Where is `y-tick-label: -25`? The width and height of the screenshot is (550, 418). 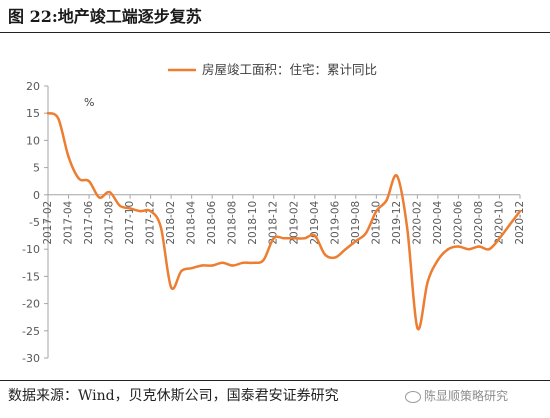
y-tick-label: -25 is located at coordinates (31, 331).